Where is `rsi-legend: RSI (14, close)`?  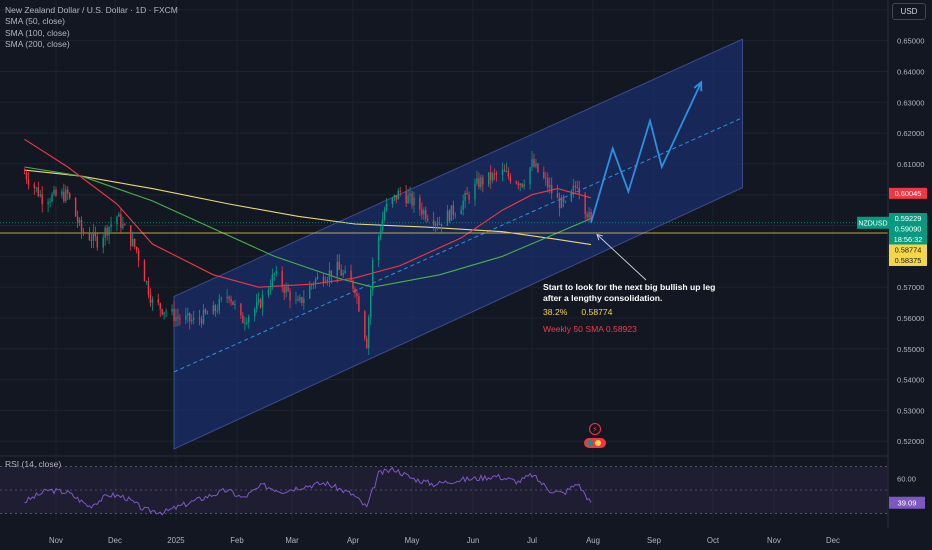 rsi-legend: RSI (14, close) is located at coordinates (33, 464).